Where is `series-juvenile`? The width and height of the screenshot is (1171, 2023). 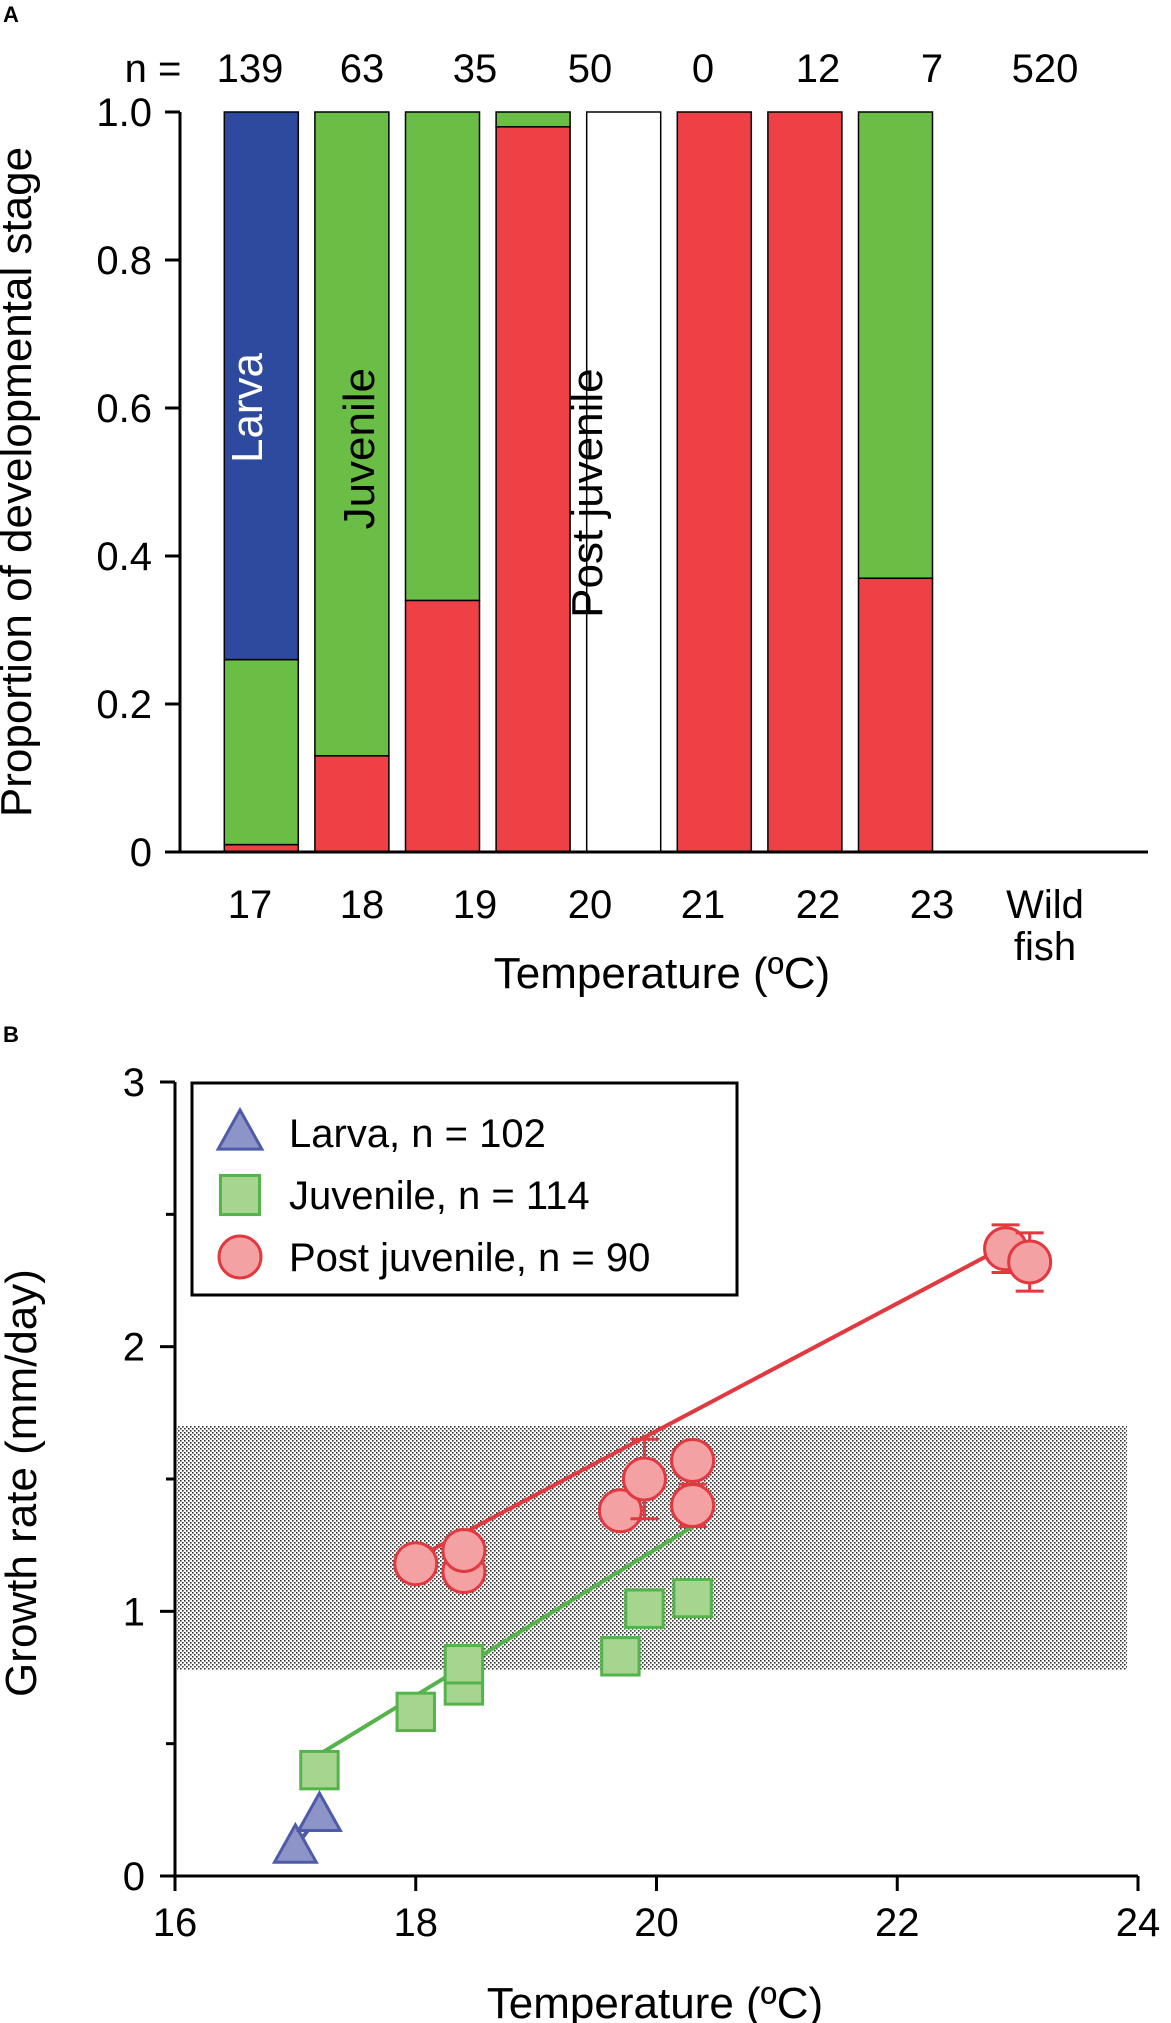 series-juvenile is located at coordinates (506, 1684).